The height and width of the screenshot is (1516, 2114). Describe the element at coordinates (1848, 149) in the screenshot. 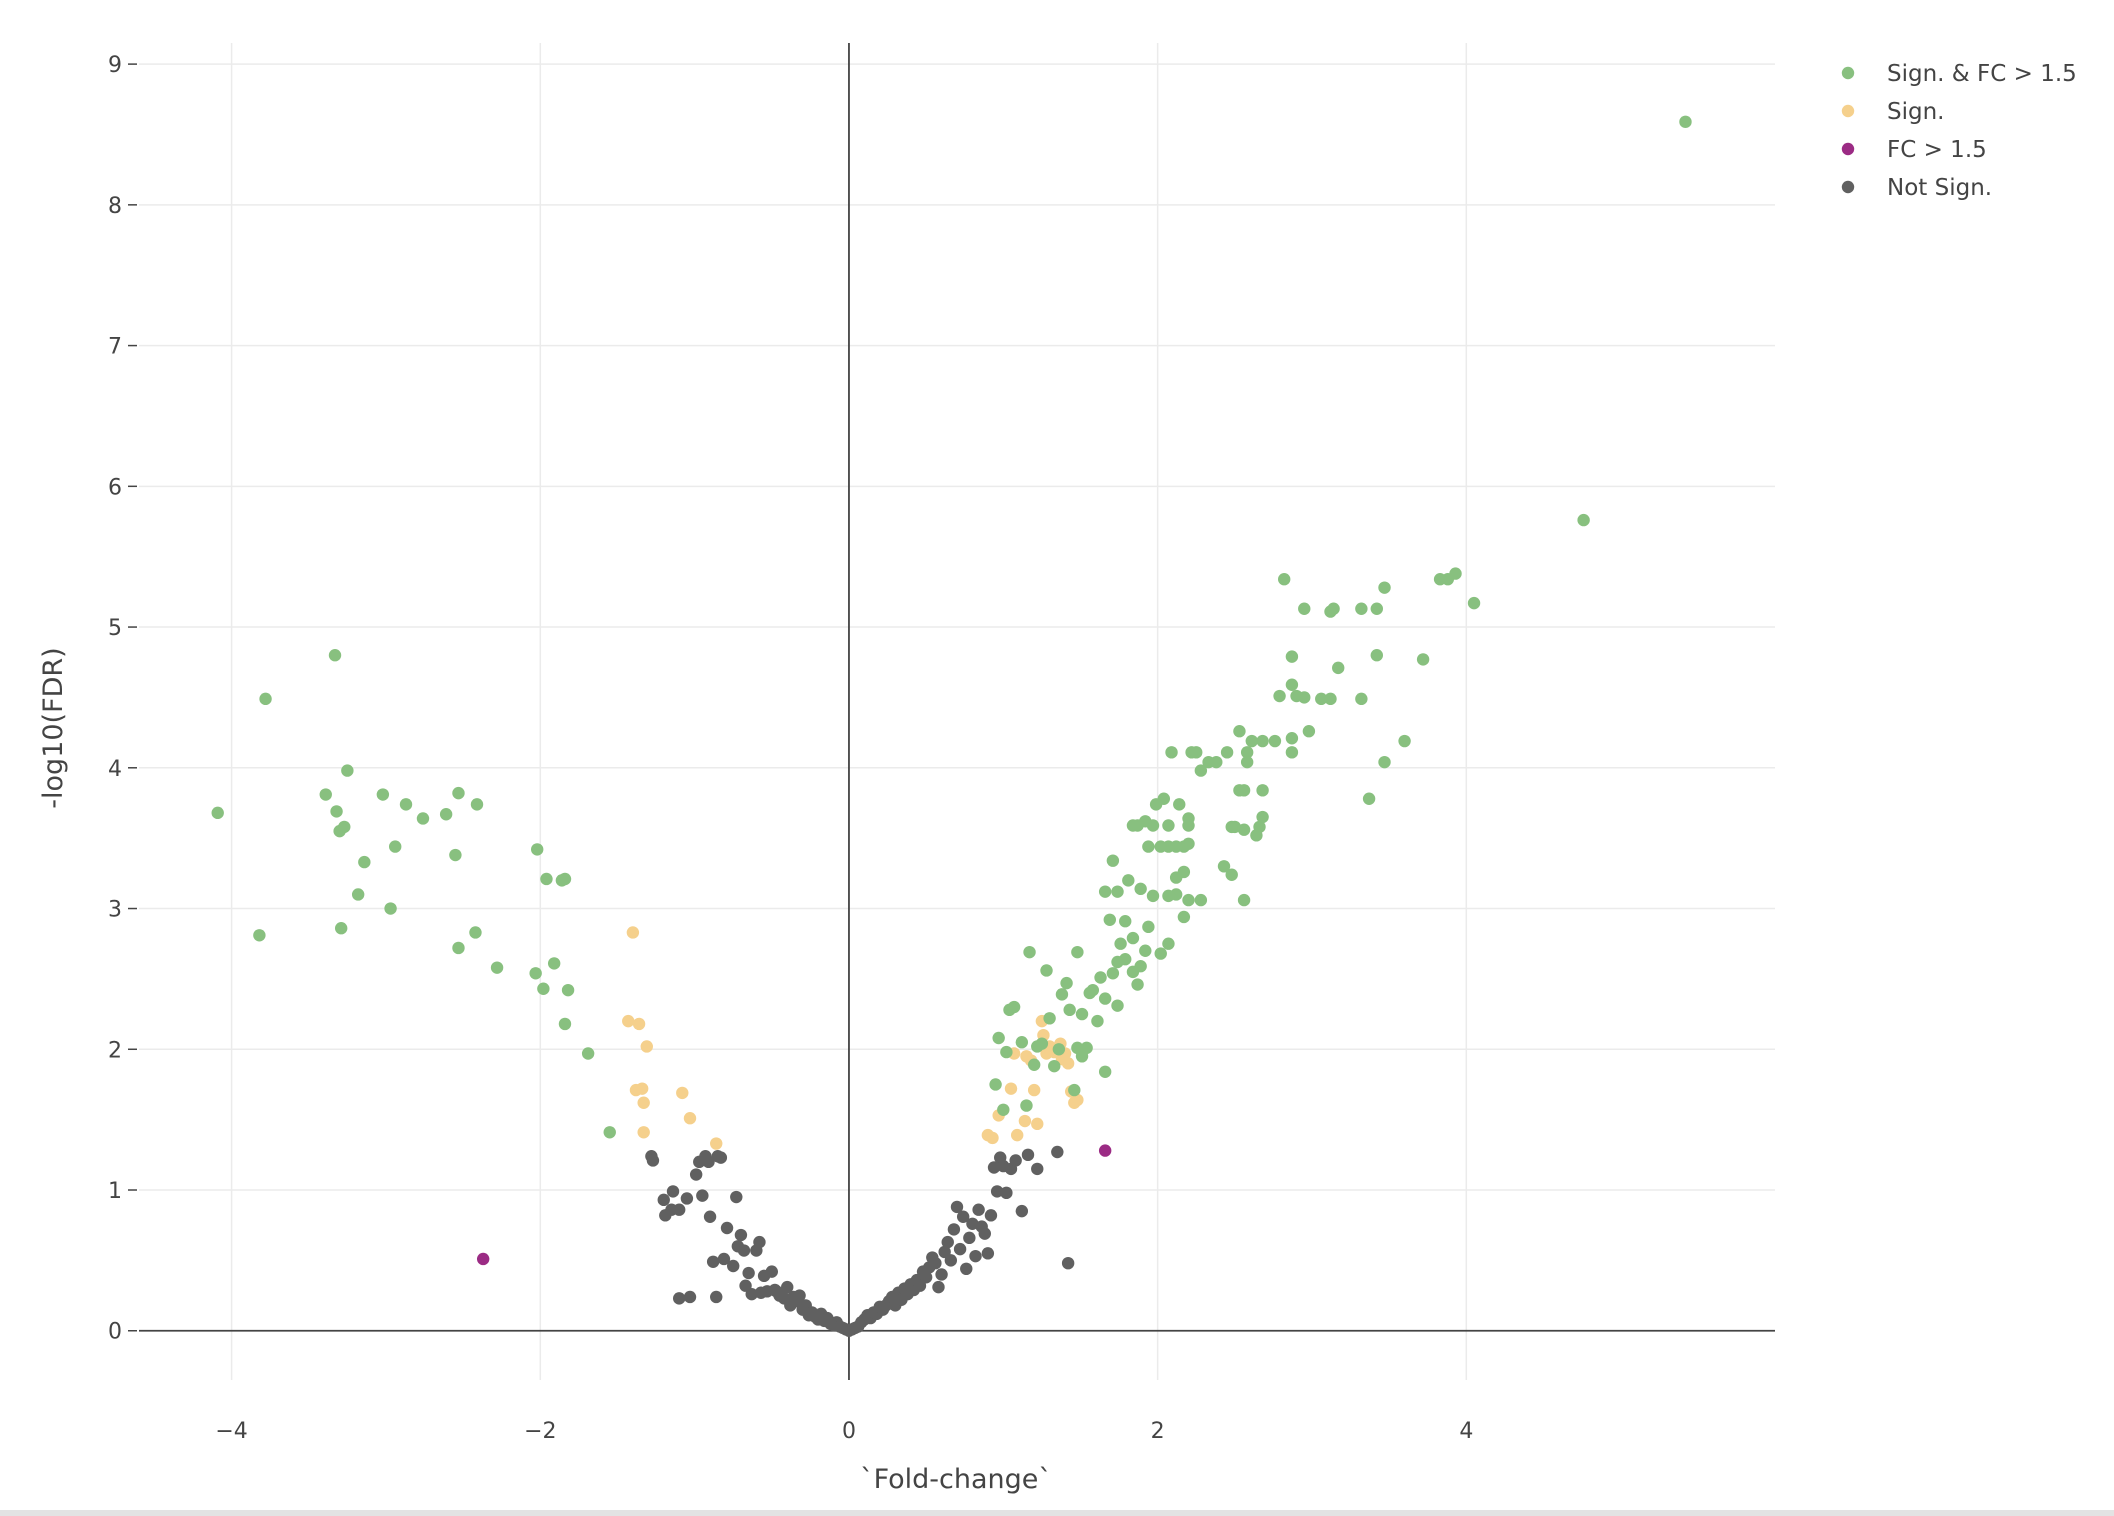

I see `legend-marker` at that location.